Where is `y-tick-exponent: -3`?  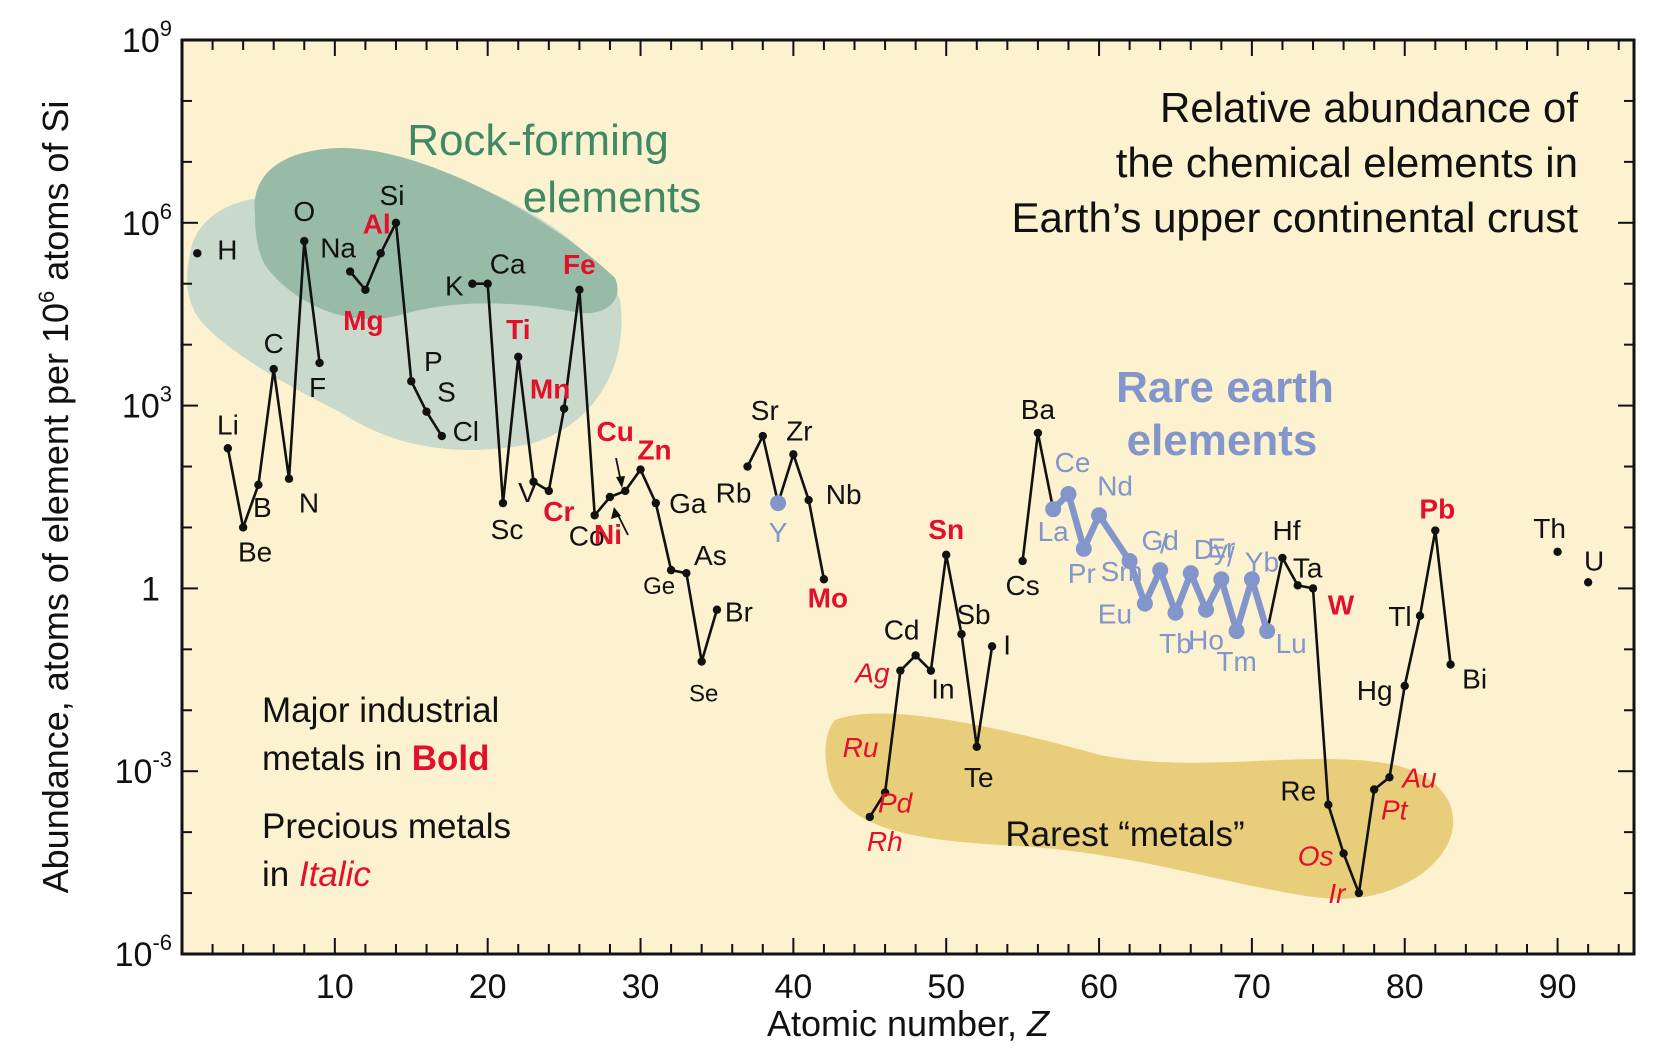
y-tick-exponent: -3 is located at coordinates (162, 759).